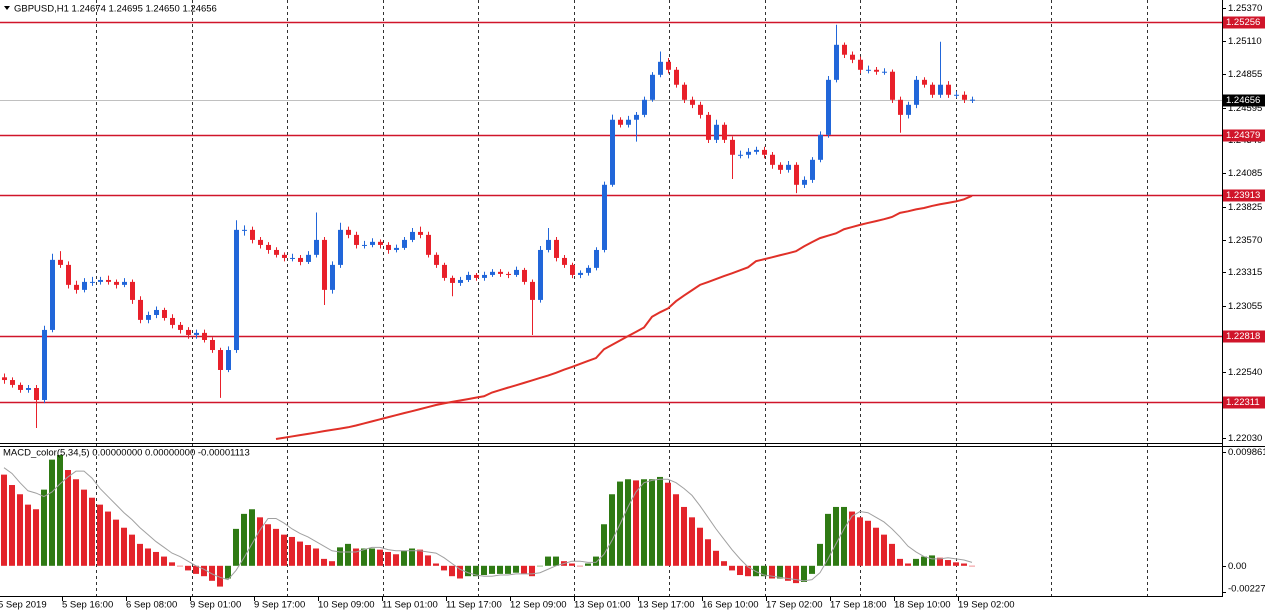 Image resolution: width=1265 pixels, height=612 pixels. Describe the element at coordinates (922, 605) in the screenshot. I see `x-tick-label: 18 Sep 10:00` at that location.